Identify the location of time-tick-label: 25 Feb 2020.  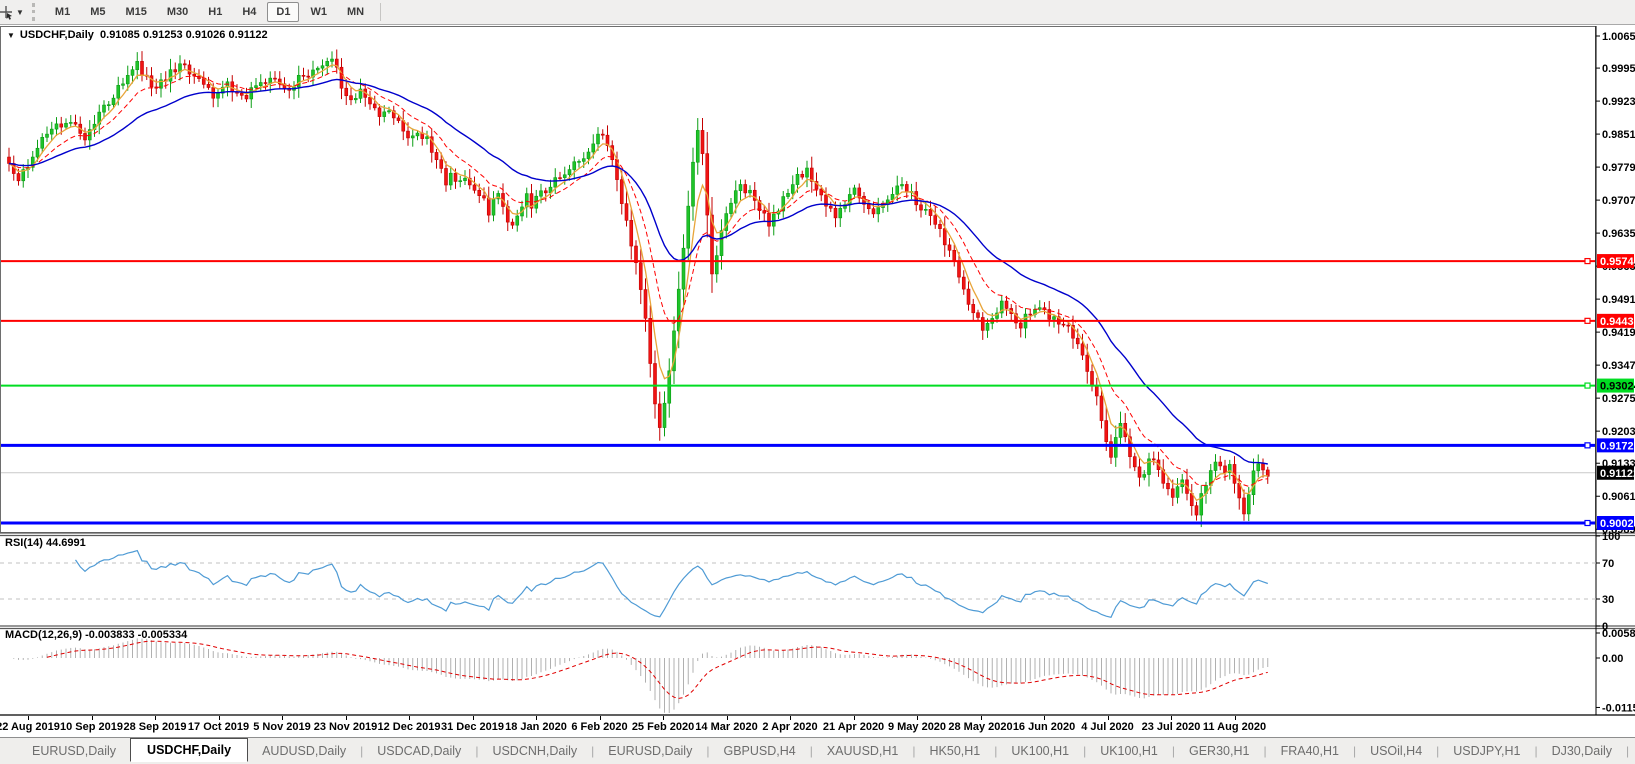
(663, 727).